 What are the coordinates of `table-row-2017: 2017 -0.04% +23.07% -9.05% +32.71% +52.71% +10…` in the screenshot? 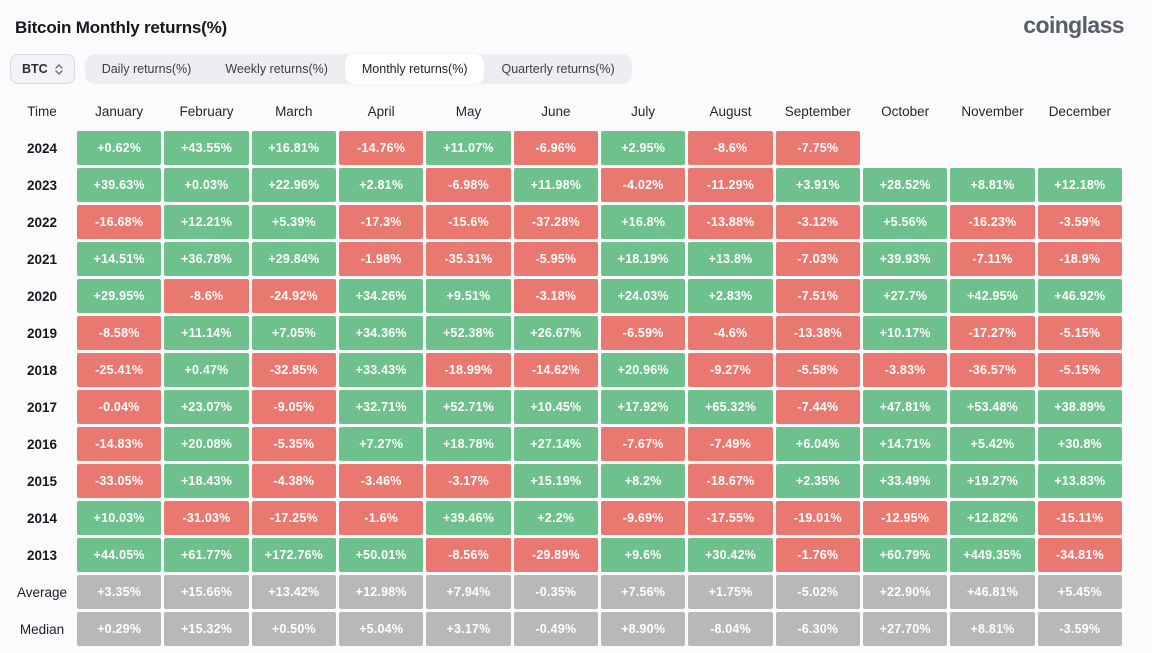 It's located at (566, 407).